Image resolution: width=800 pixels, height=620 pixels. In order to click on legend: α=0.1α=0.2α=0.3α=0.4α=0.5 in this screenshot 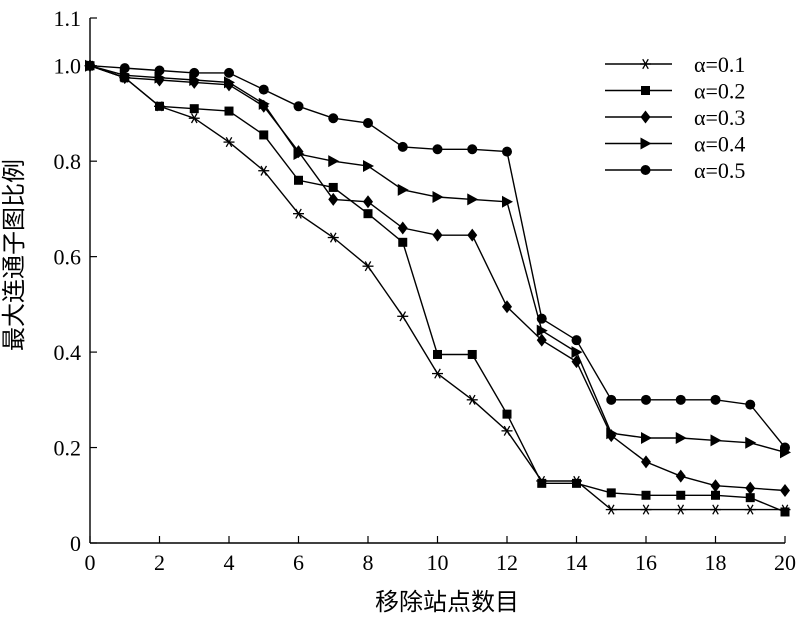, I will do `click(675, 117)`.